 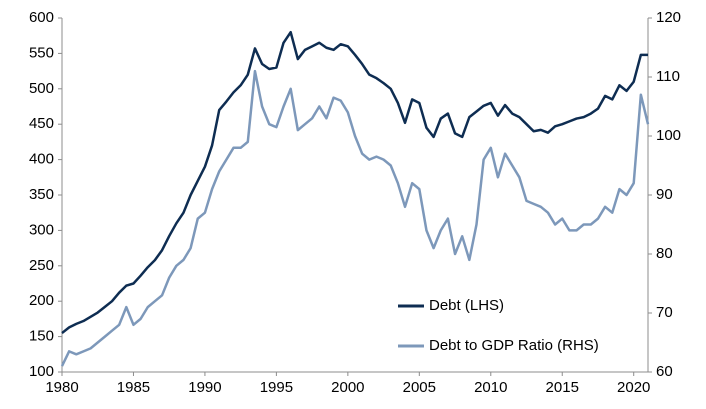 What do you see at coordinates (668, 76) in the screenshot?
I see `y2-tick-label: 110` at bounding box center [668, 76].